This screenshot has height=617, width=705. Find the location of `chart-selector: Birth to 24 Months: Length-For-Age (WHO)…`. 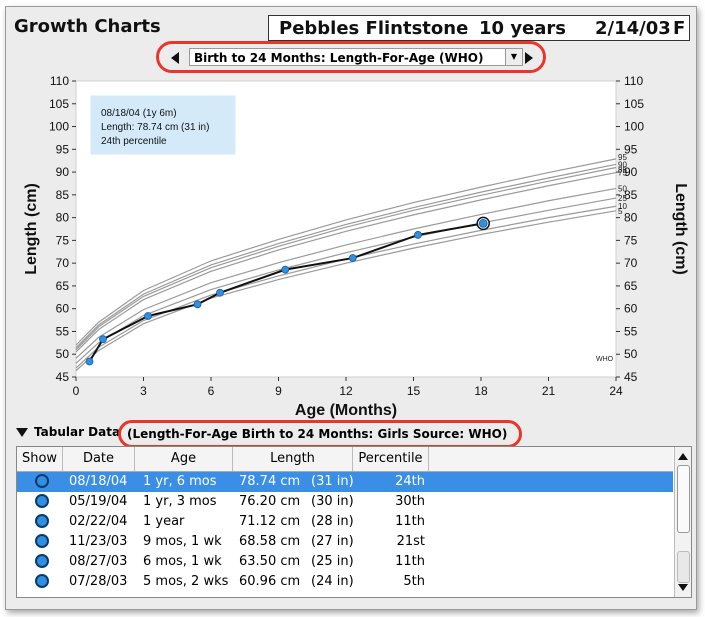

chart-selector: Birth to 24 Months: Length-For-Age (WHO)… is located at coordinates (351, 57).